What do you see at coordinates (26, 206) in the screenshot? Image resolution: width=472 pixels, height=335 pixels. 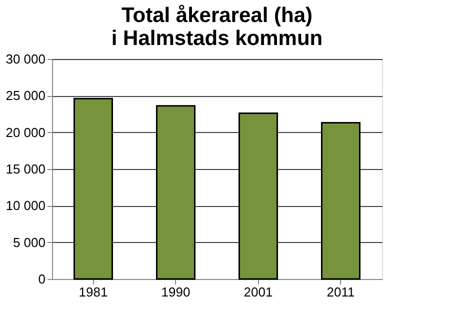 I see `y-tick-label: 10 000` at bounding box center [26, 206].